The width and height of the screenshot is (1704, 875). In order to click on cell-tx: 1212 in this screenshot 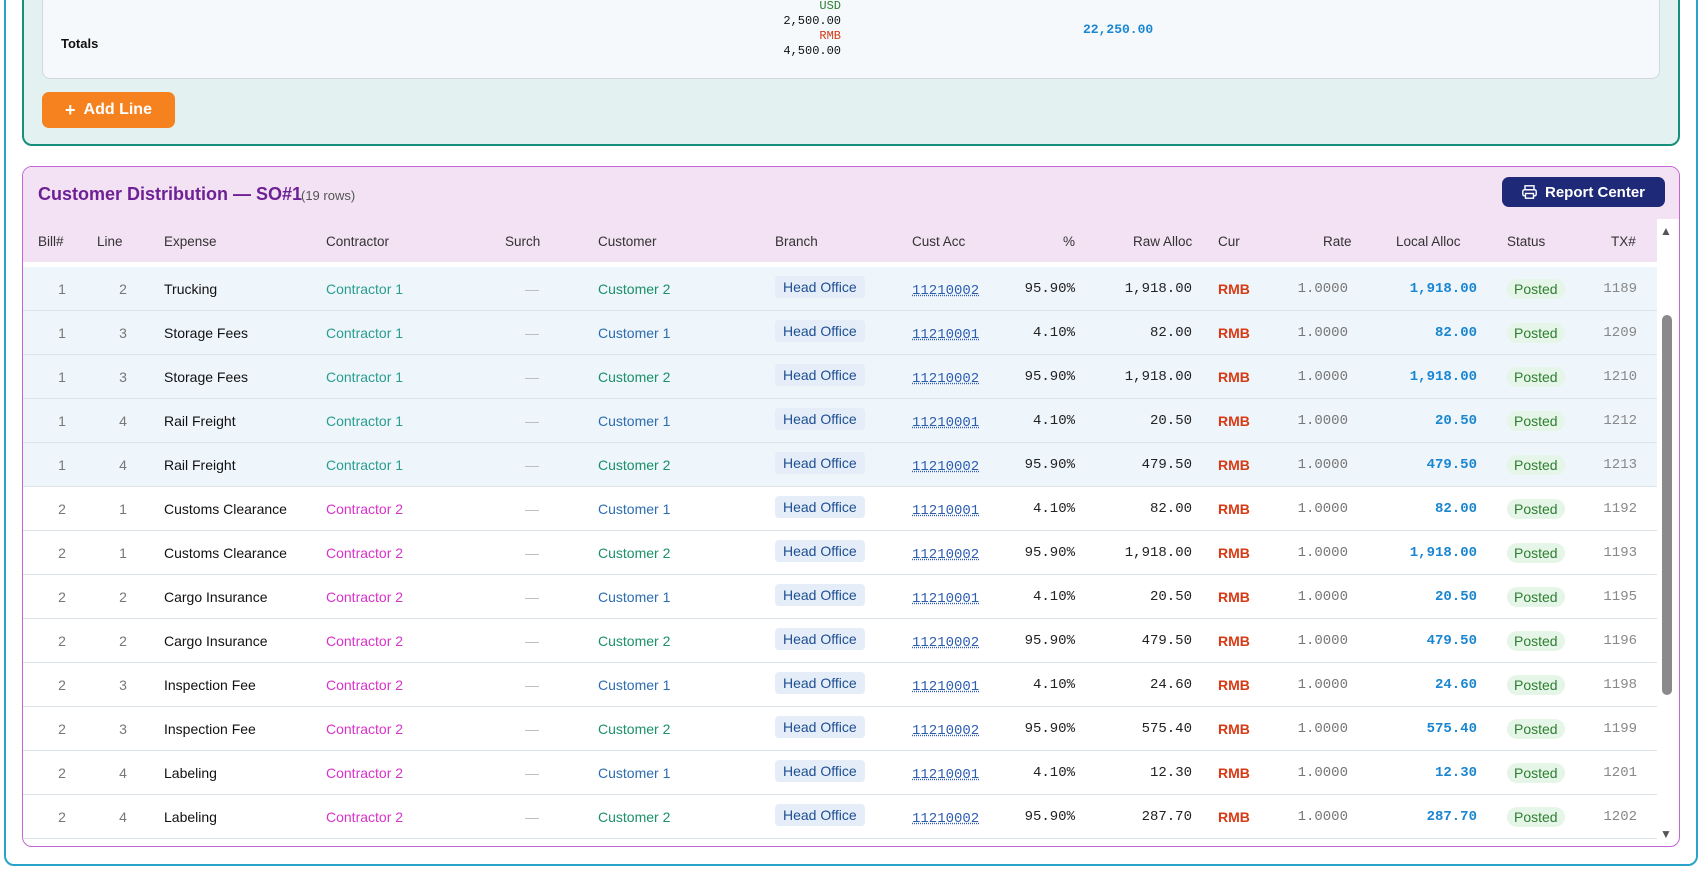, I will do `click(1620, 421)`.